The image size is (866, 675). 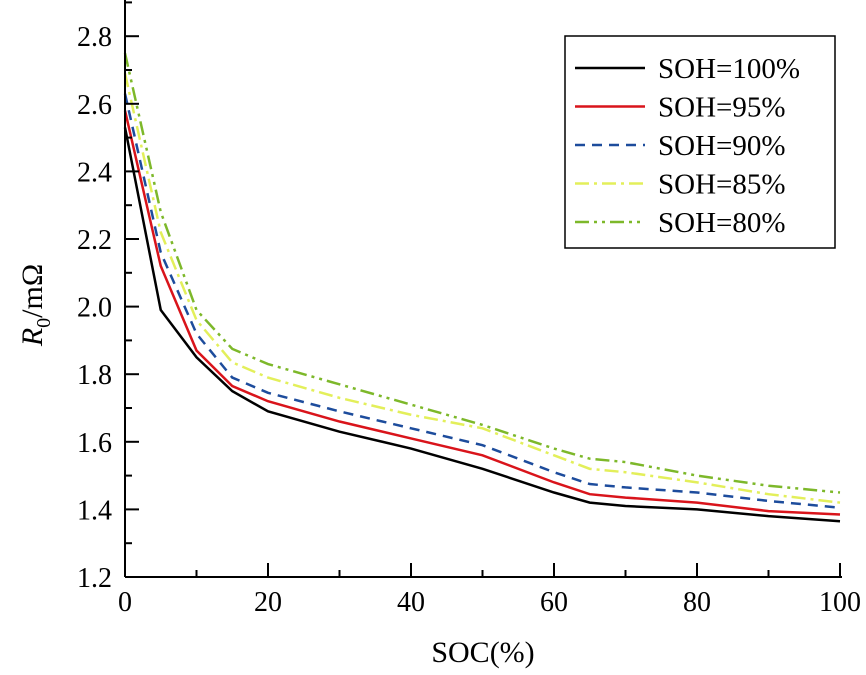 What do you see at coordinates (268, 602) in the screenshot?
I see `x-tick-label: 20` at bounding box center [268, 602].